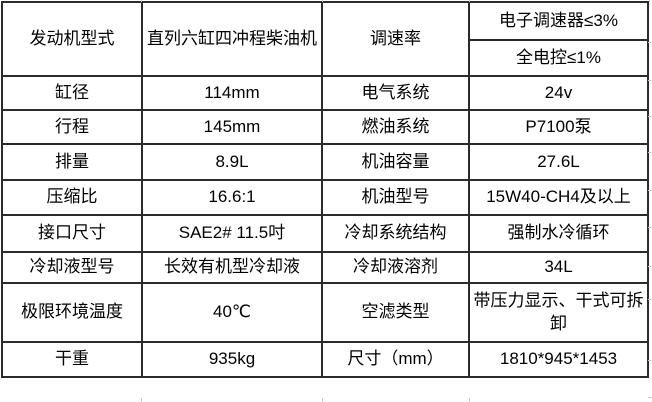  What do you see at coordinates (395, 93) in the screenshot?
I see `spec-label-cell: 电气系统` at bounding box center [395, 93].